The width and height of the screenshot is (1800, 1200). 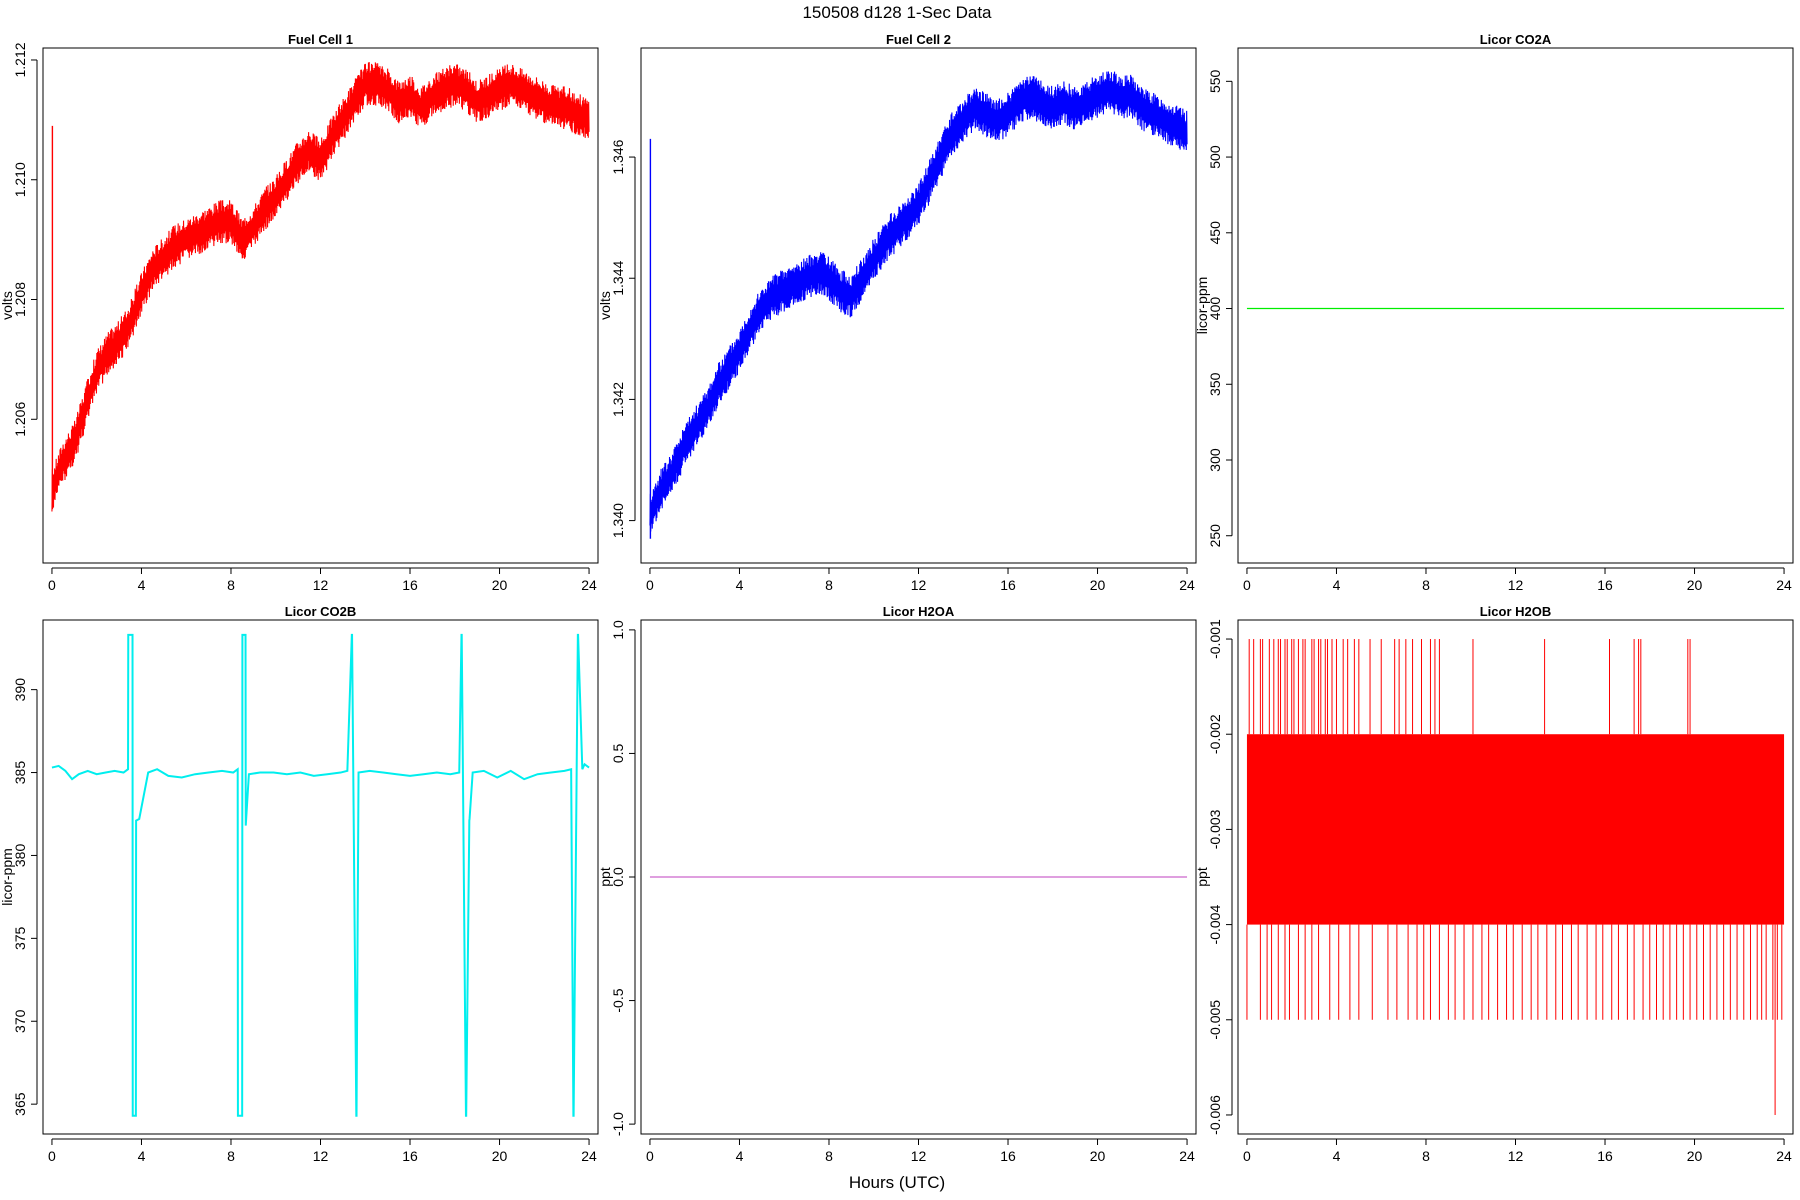 What do you see at coordinates (618, 754) in the screenshot?
I see `y-tick-label: 0.5` at bounding box center [618, 754].